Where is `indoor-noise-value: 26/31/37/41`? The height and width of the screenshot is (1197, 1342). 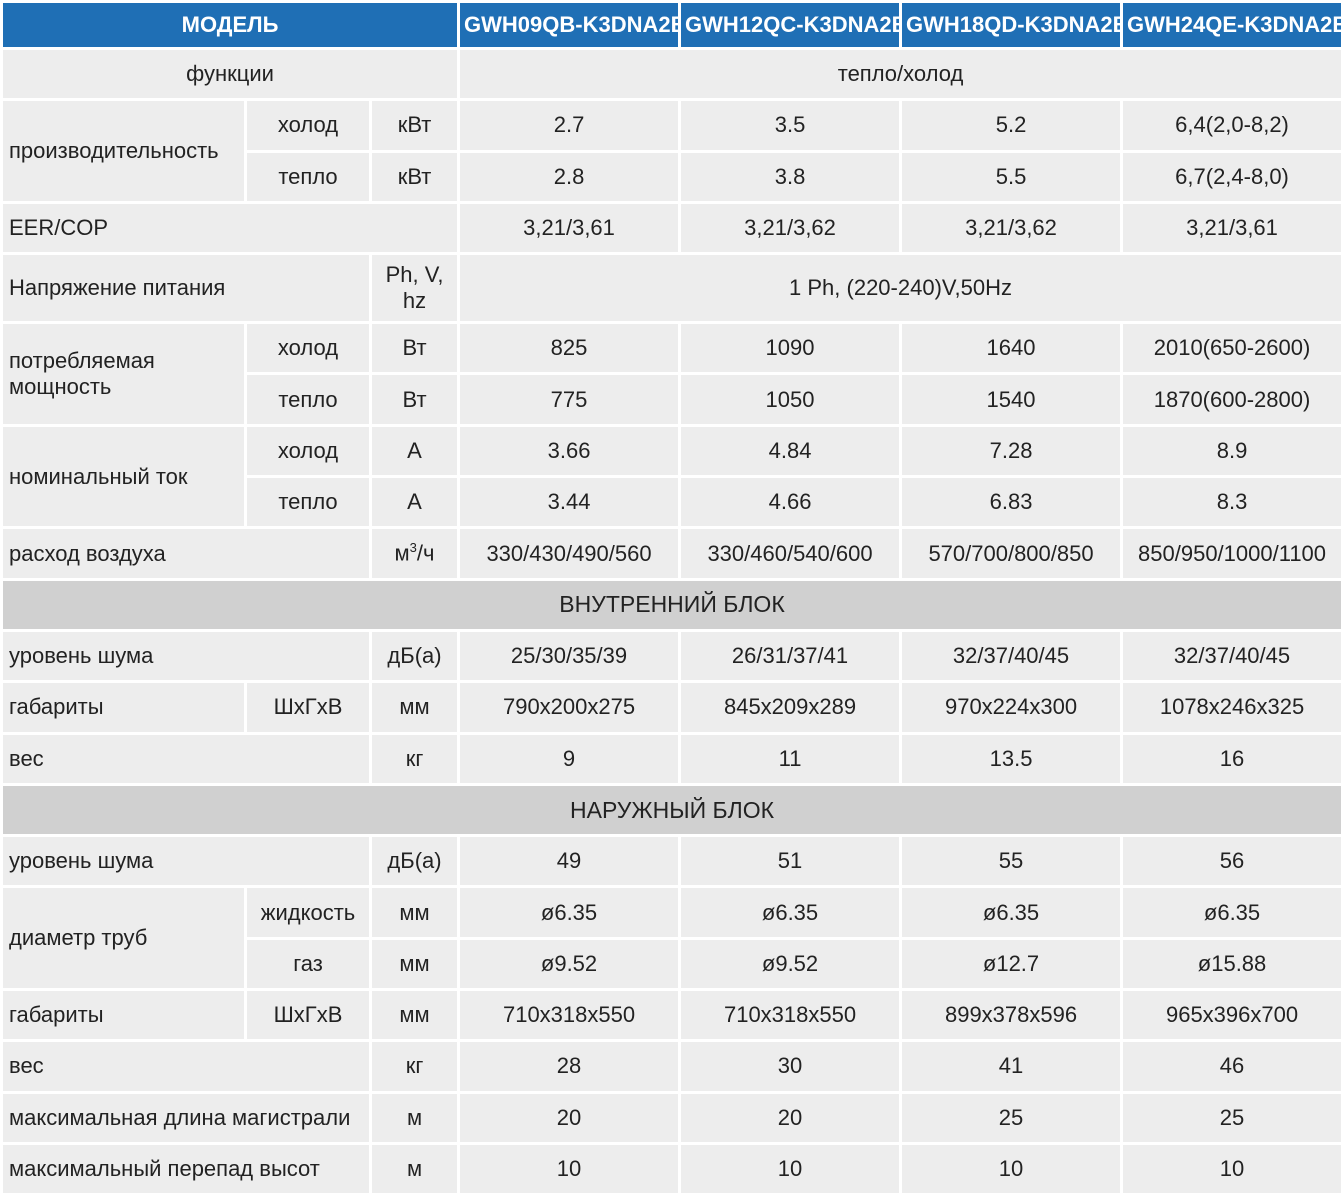
indoor-noise-value: 26/31/37/41 is located at coordinates (790, 656).